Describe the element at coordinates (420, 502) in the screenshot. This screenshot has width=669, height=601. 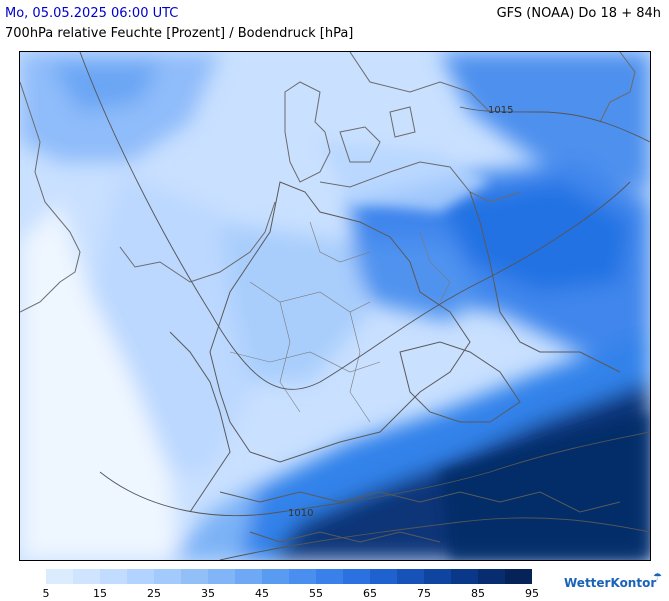
I see `alpine-border` at that location.